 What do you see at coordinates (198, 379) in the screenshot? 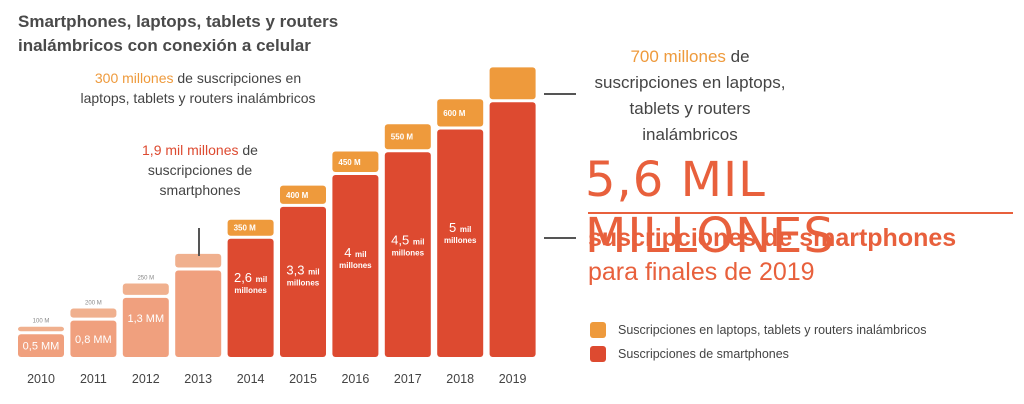
I see `x-tick-label-2013: 2013` at bounding box center [198, 379].